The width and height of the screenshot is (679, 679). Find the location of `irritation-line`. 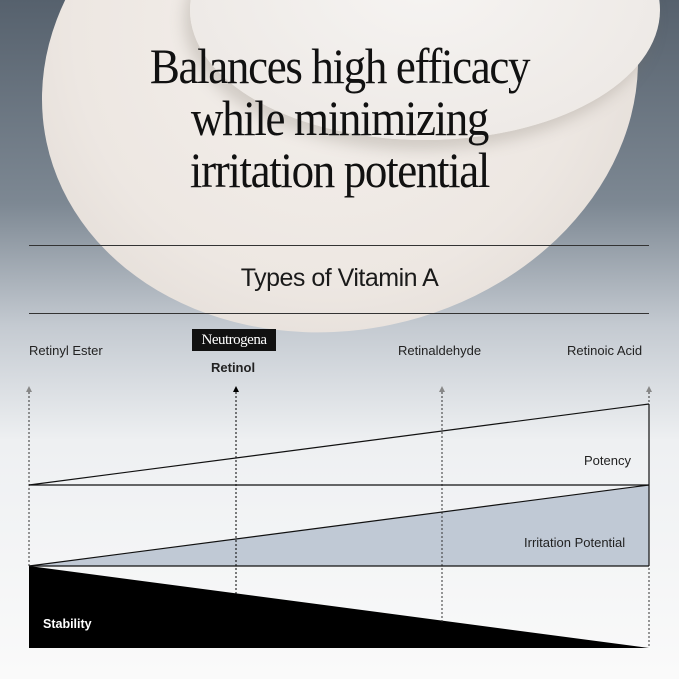

irritation-line is located at coordinates (339, 525).